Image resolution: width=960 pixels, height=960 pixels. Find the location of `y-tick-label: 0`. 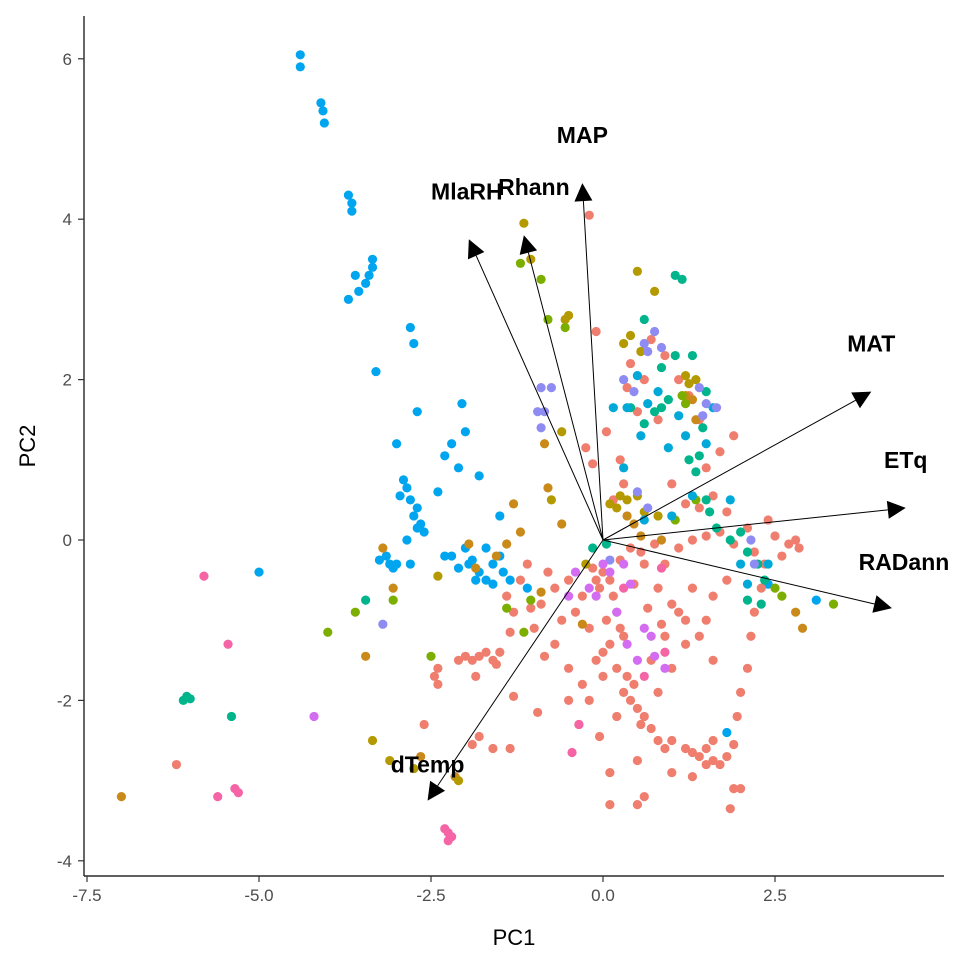

y-tick-label: 0 is located at coordinates (67, 540).